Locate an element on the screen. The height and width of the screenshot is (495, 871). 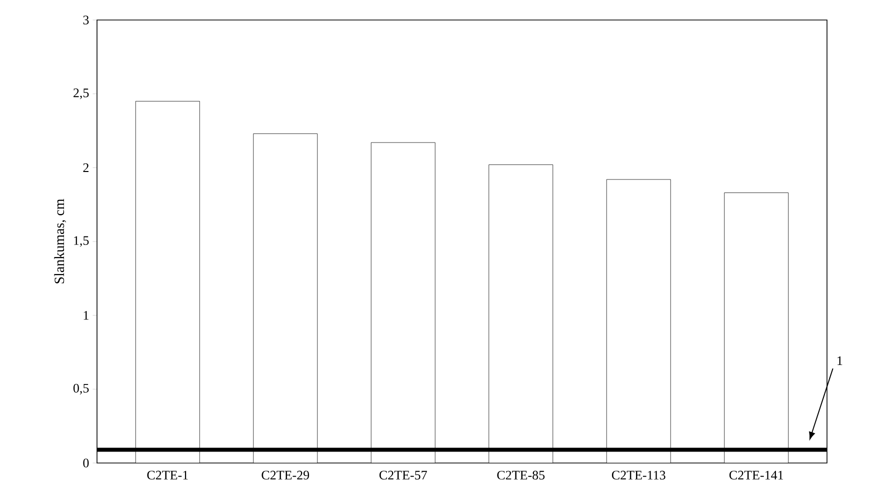
x-tick-label: C2TE-85 is located at coordinates (521, 475).